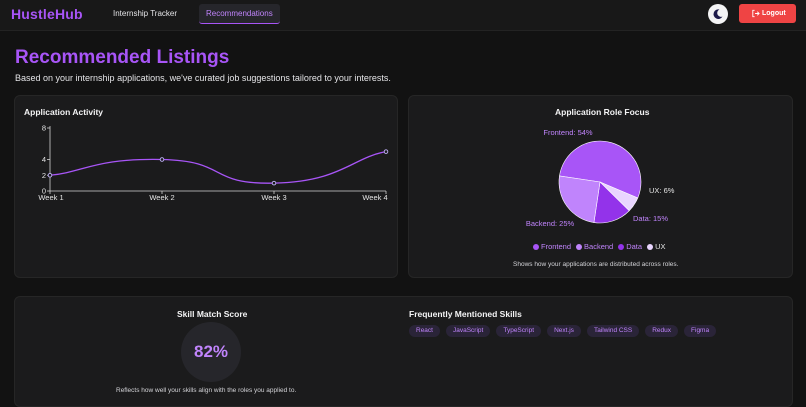  Describe the element at coordinates (634, 246) in the screenshot. I see `legend-label: Data` at that location.